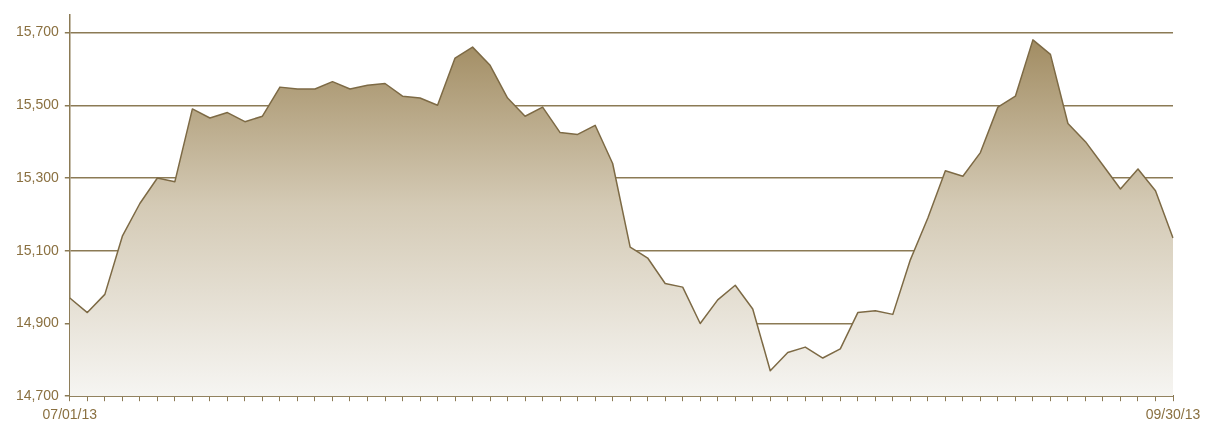  Describe the element at coordinates (37, 31) in the screenshot. I see `y-tick-label: 15,700` at that location.